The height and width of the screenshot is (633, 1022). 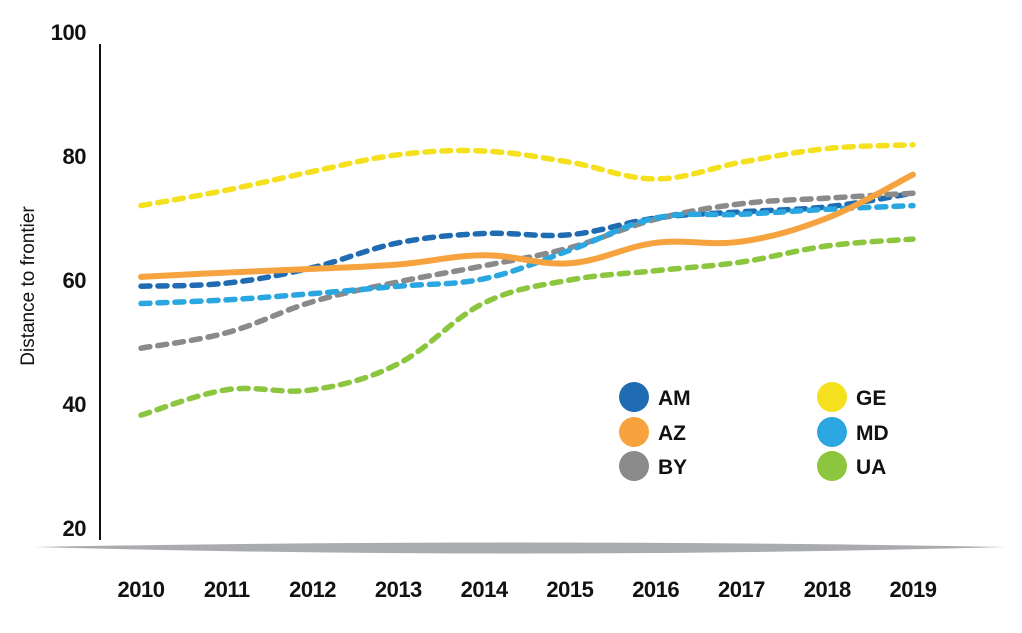 I want to click on legend-label-ge: GE, so click(x=871, y=398).